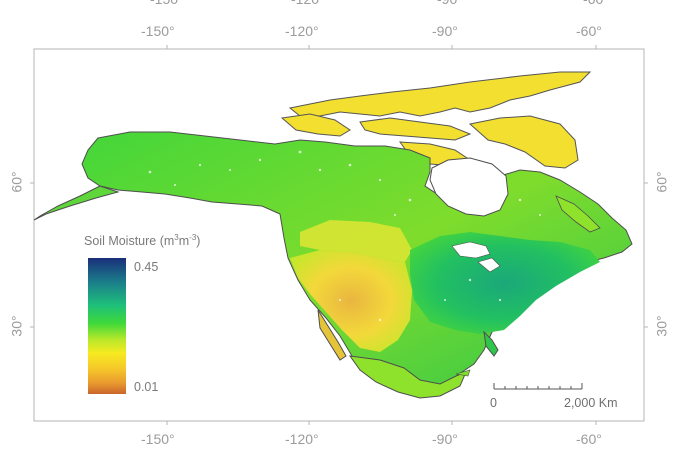 The height and width of the screenshot is (450, 679). Describe the element at coordinates (305, 3) in the screenshot. I see `top-partial-label-120: -120` at that location.